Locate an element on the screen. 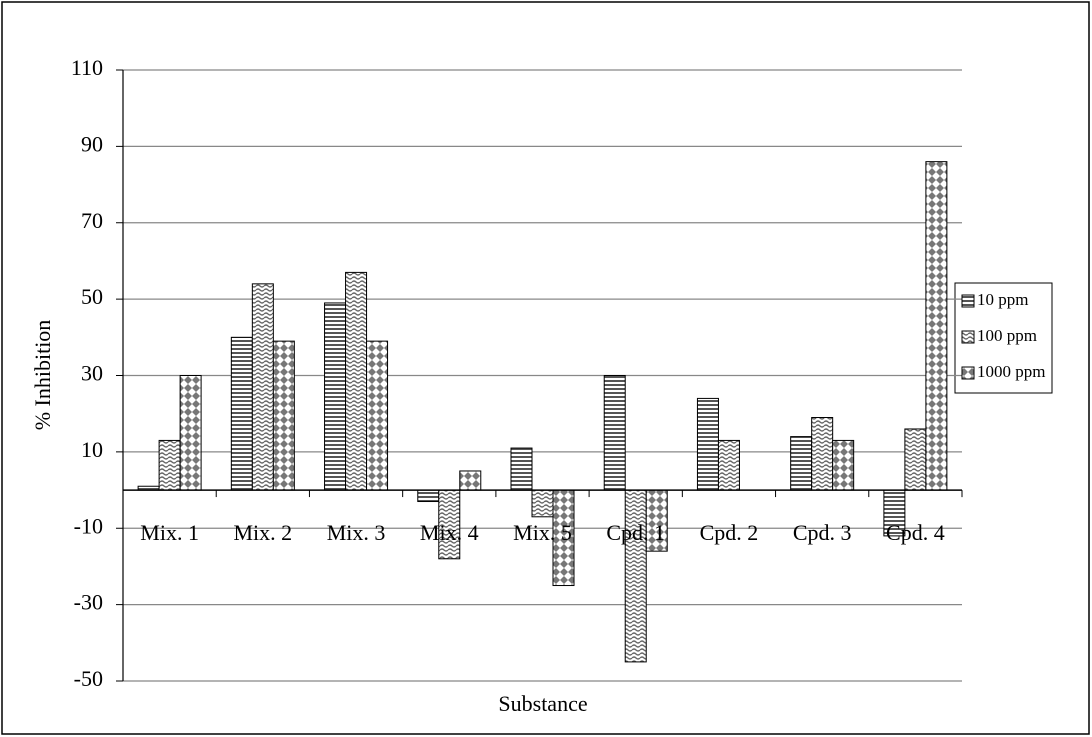  legend-label: 10 ppm is located at coordinates (1002, 299).